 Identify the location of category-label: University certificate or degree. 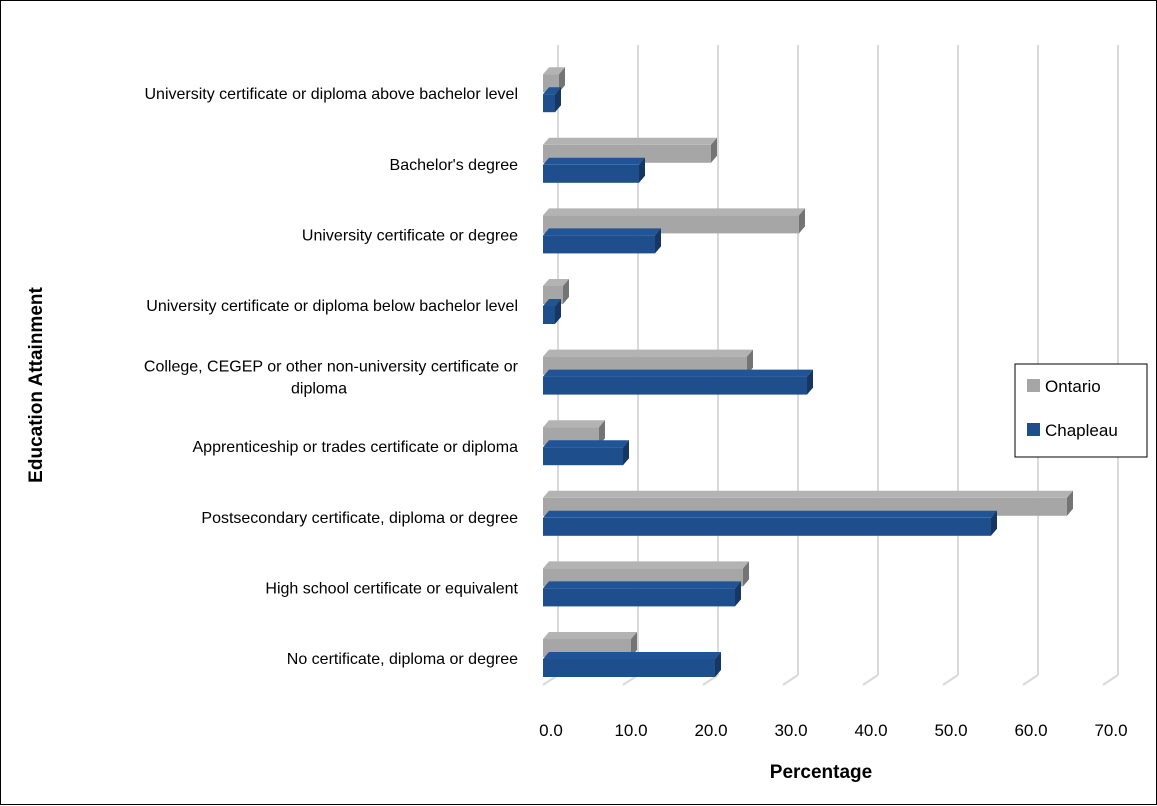
(410, 235).